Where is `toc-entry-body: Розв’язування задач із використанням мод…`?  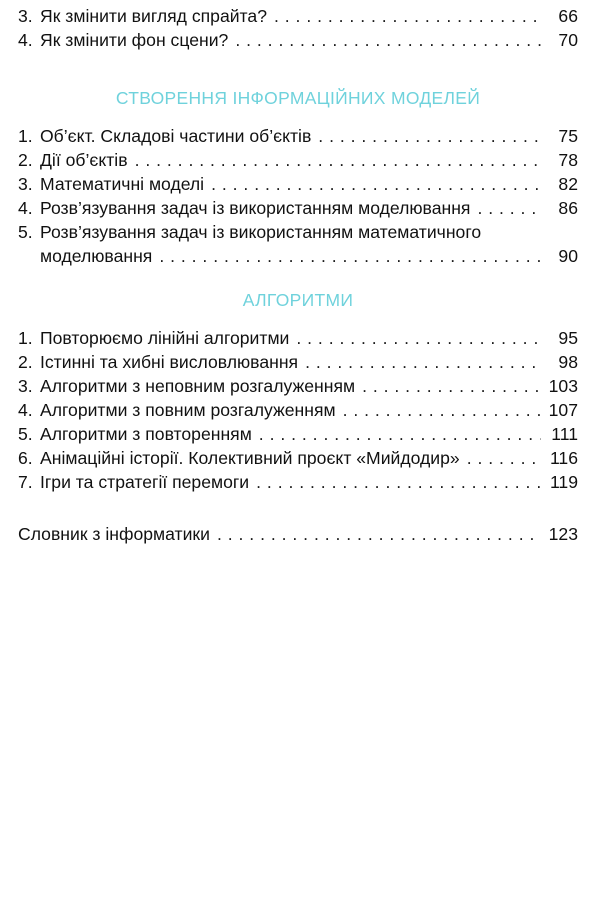 toc-entry-body: Розв’язування задач із використанням мод… is located at coordinates (309, 208).